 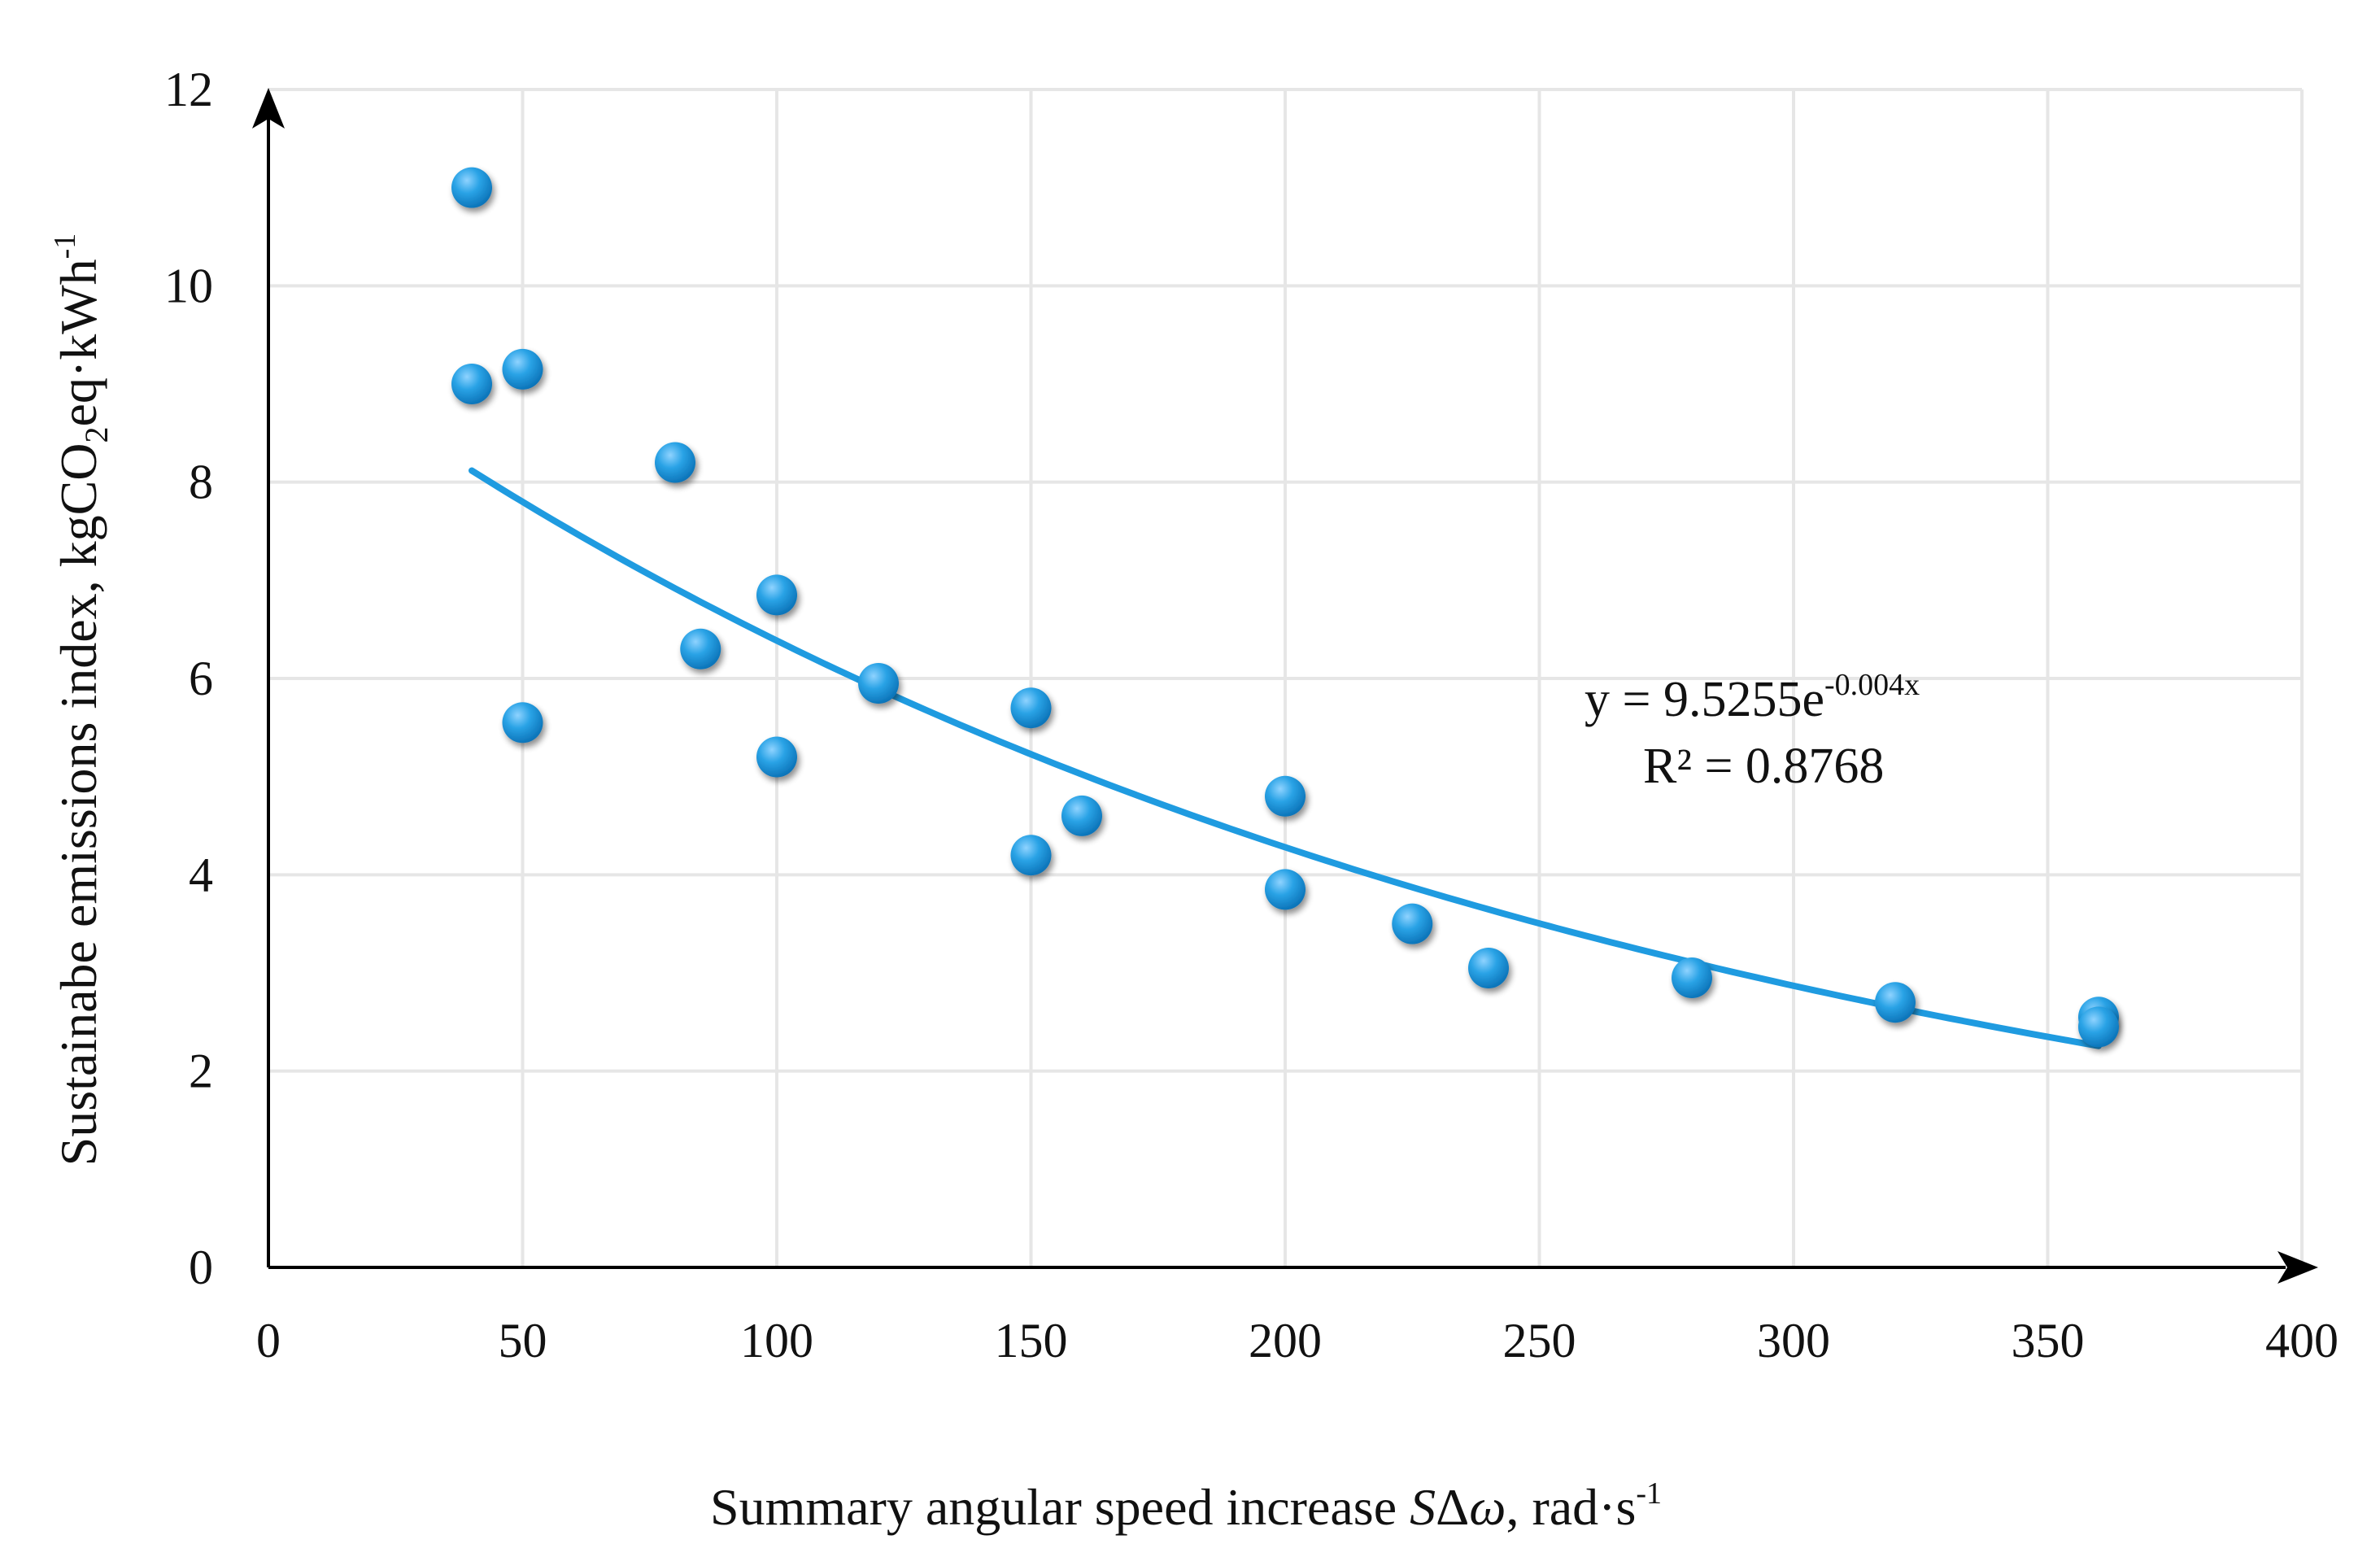 What do you see at coordinates (1752, 697) in the screenshot?
I see `trend-equation: y = 9.5255e-0.004x` at bounding box center [1752, 697].